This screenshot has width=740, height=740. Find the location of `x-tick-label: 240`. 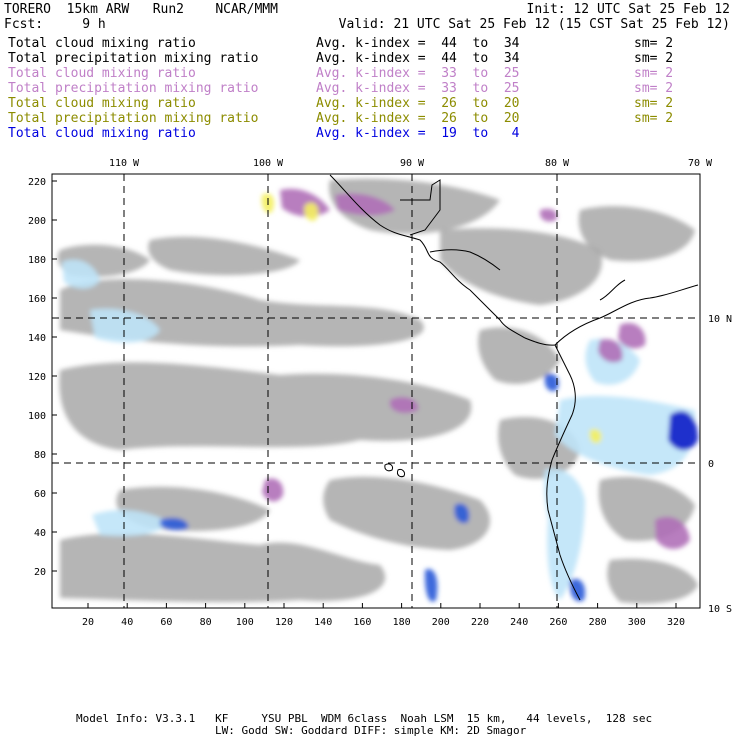

x-tick-label: 240 is located at coordinates (519, 622).